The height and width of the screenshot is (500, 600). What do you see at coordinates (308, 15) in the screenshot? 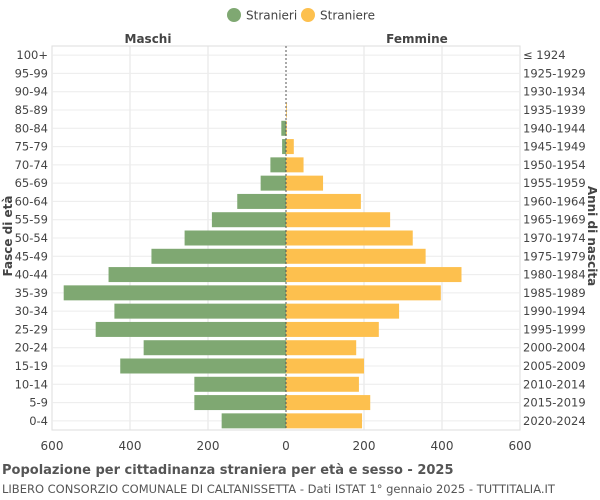
I see `legend-swatch-straniere` at bounding box center [308, 15].